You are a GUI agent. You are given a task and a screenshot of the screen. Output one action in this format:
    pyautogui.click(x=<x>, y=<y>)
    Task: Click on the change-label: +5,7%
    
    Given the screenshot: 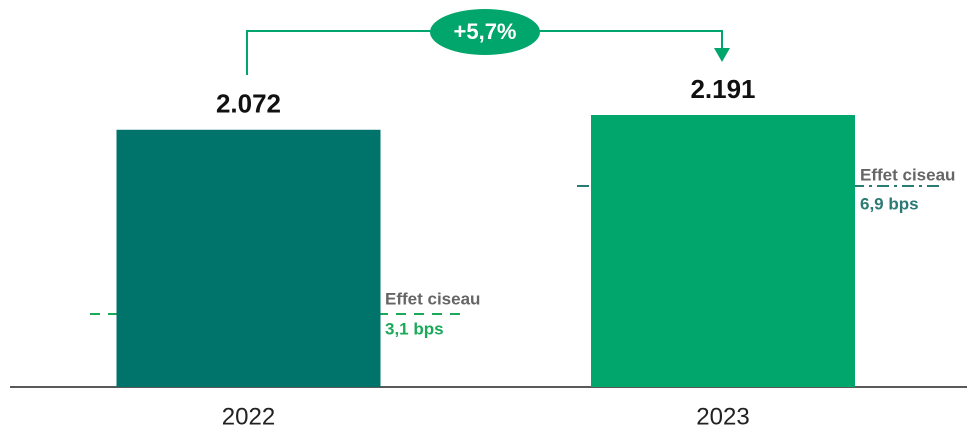 What is the action you would take?
    pyautogui.click(x=485, y=31)
    